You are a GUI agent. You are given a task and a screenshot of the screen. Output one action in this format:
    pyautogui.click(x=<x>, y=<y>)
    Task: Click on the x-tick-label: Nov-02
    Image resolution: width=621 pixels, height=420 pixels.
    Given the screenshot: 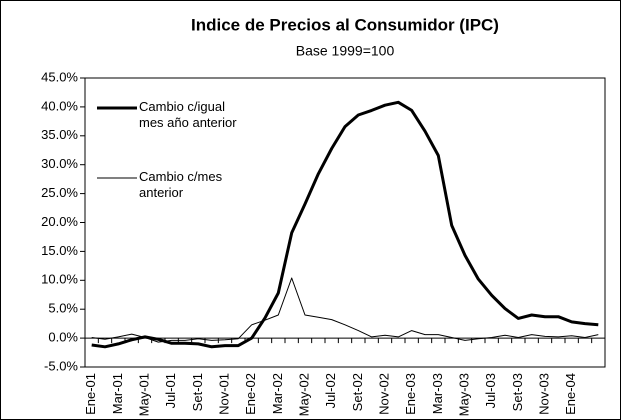 What is the action you would take?
    pyautogui.click(x=383, y=394)
    